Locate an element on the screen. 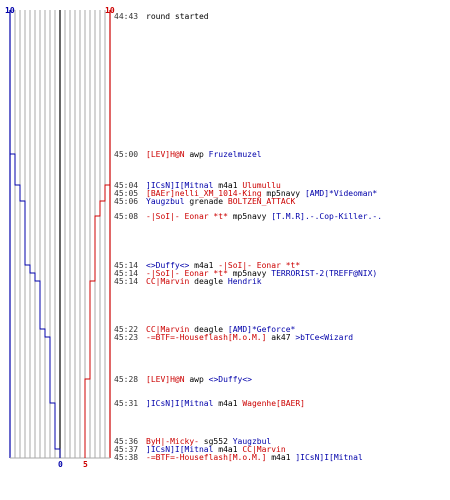 This screenshot has height=500, width=450. event-line: ]ICsN]I[Mitnal m4a1 Ulumullu is located at coordinates (213, 185).